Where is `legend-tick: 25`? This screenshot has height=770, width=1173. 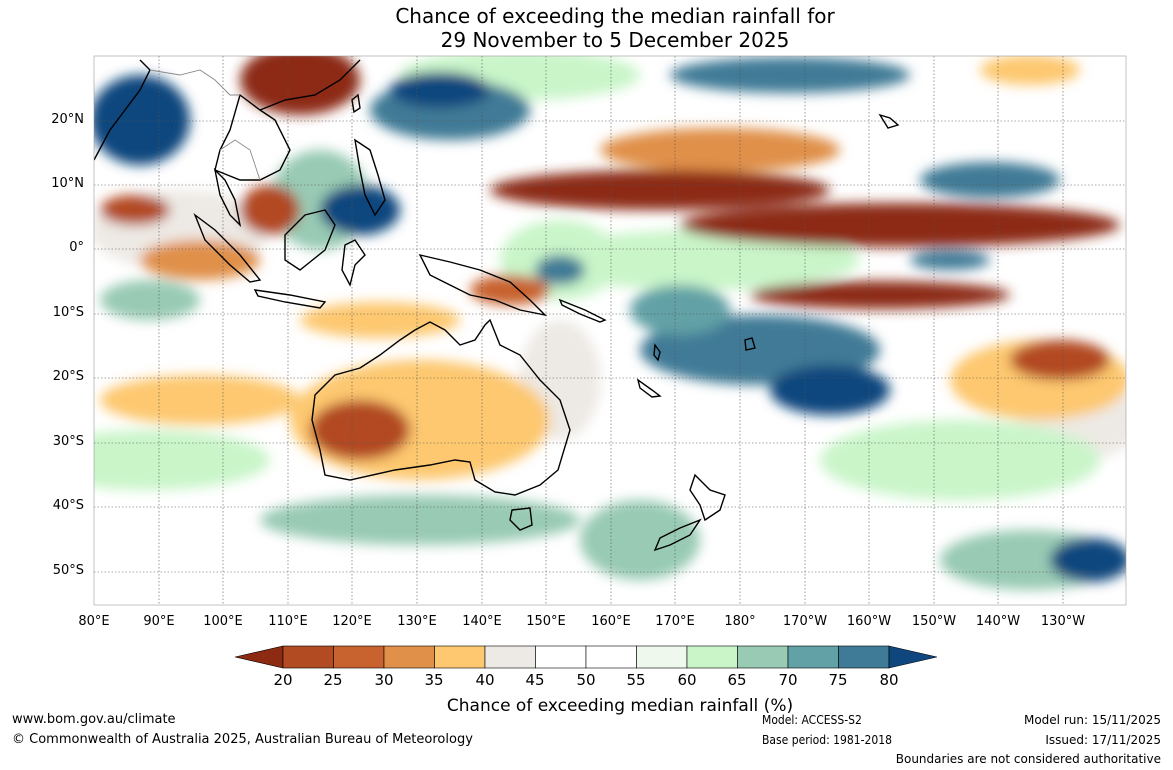 legend-tick: 25 is located at coordinates (333, 680).